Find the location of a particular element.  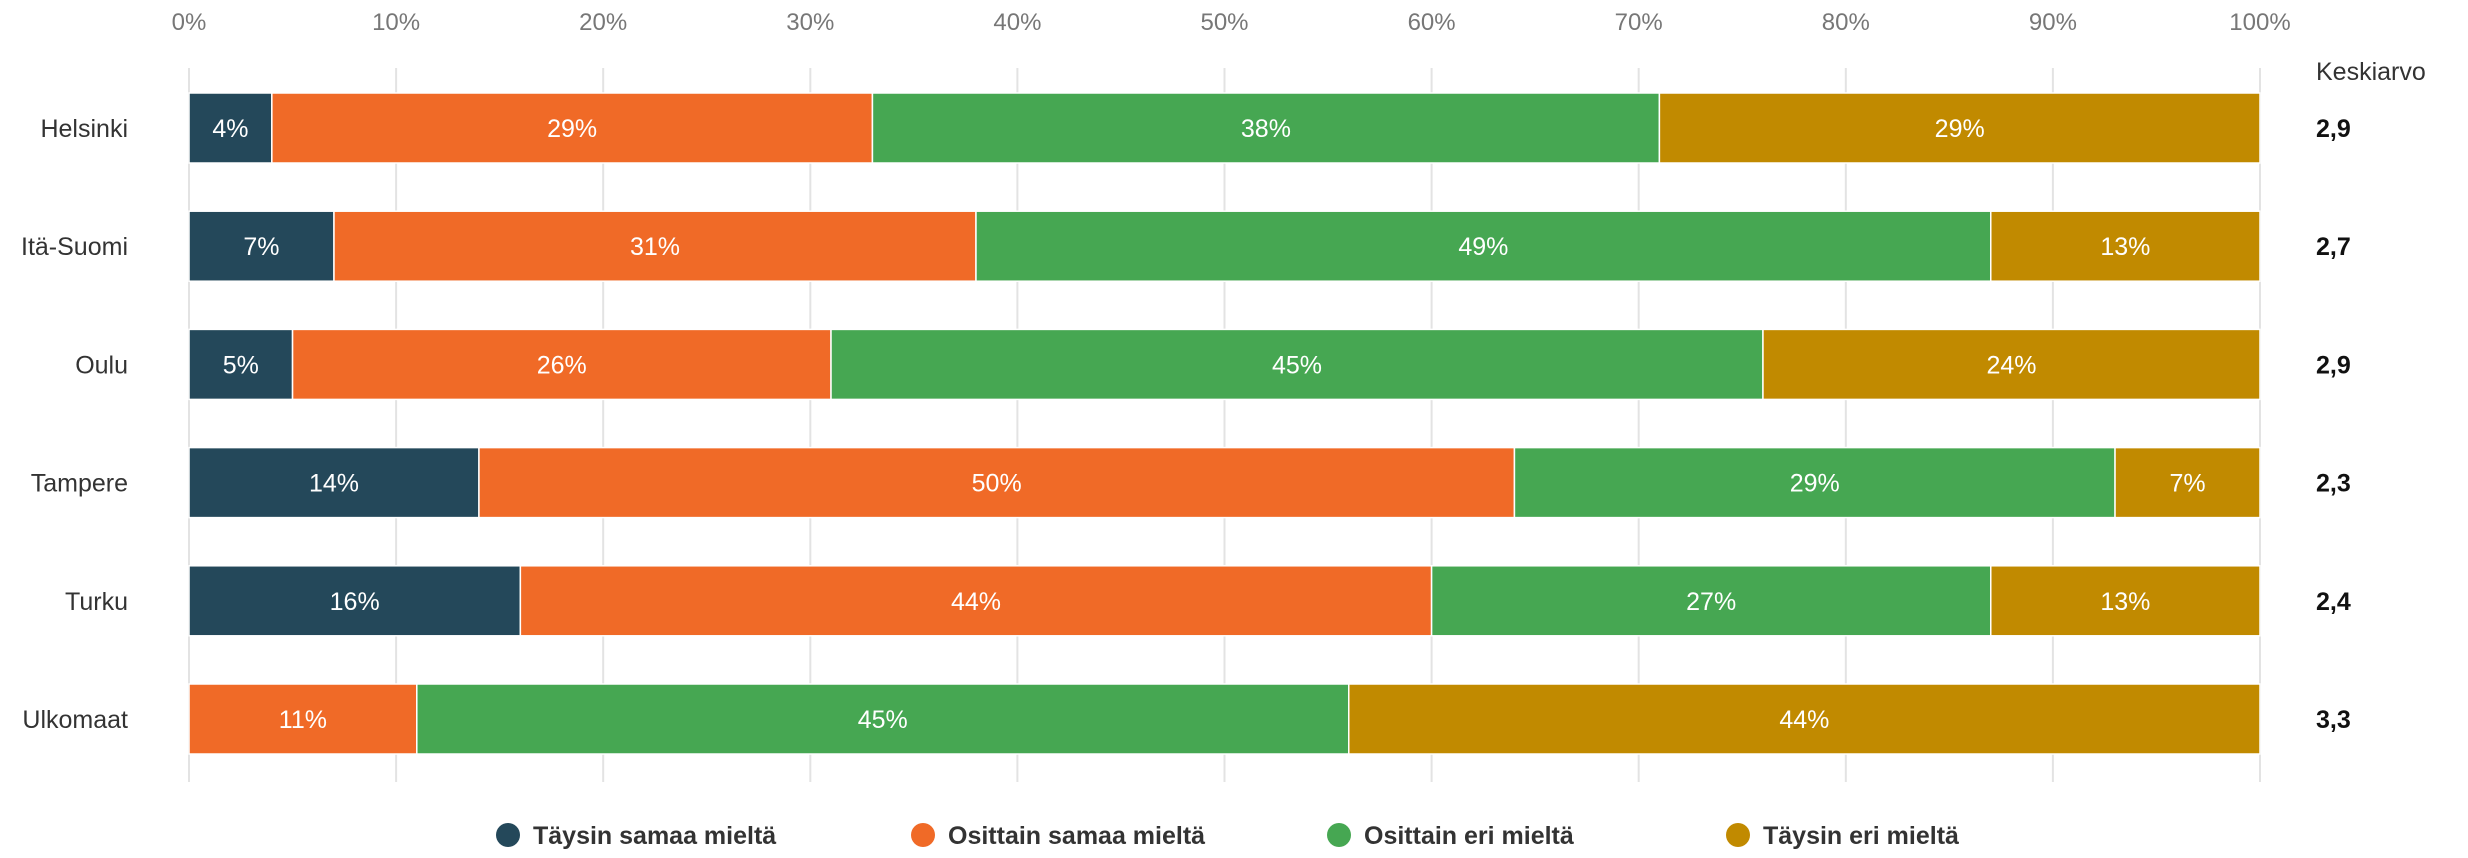

category-label: Itä-Suomi is located at coordinates (74, 247).